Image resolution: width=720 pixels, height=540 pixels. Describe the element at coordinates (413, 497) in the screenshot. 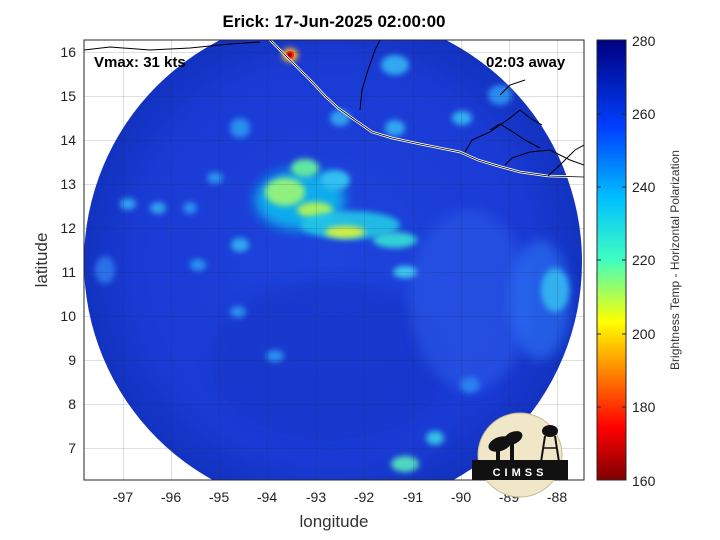

I see `x-tick: -91` at that location.